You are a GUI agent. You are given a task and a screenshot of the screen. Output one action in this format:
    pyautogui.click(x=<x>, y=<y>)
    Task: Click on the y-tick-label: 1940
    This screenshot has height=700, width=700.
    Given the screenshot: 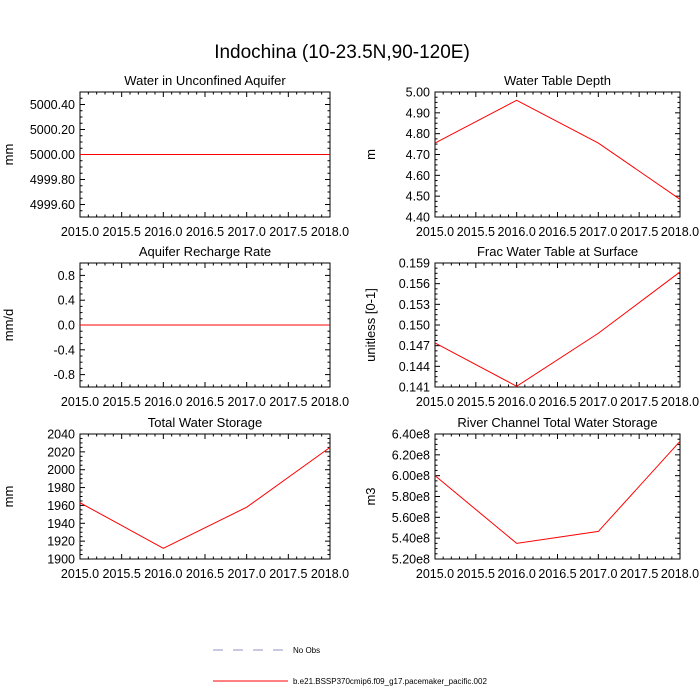 What is the action you would take?
    pyautogui.click(x=61, y=524)
    